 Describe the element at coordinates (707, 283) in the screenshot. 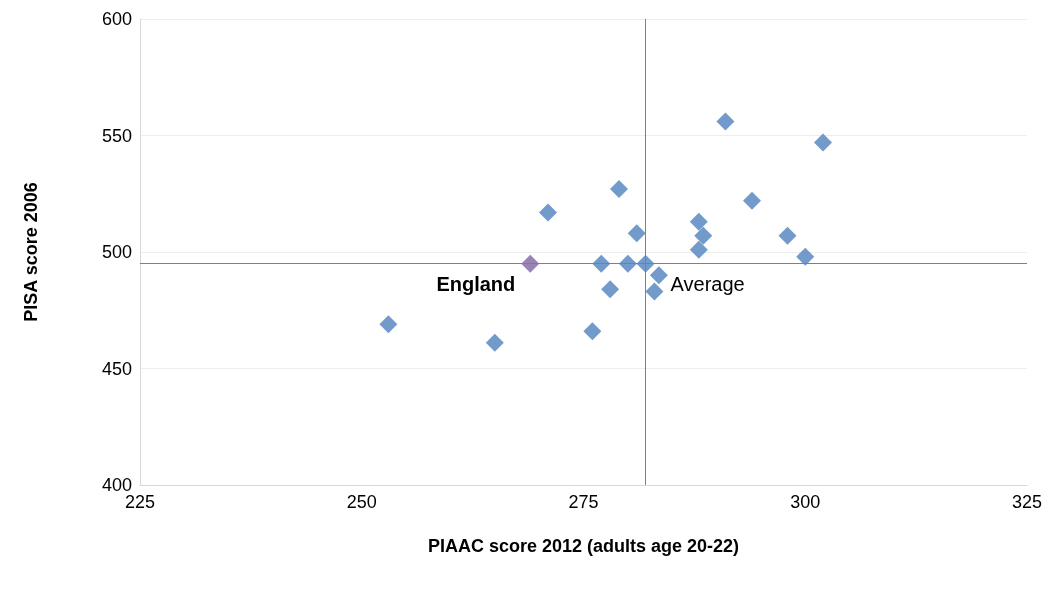

I see `annotation: Average` at that location.